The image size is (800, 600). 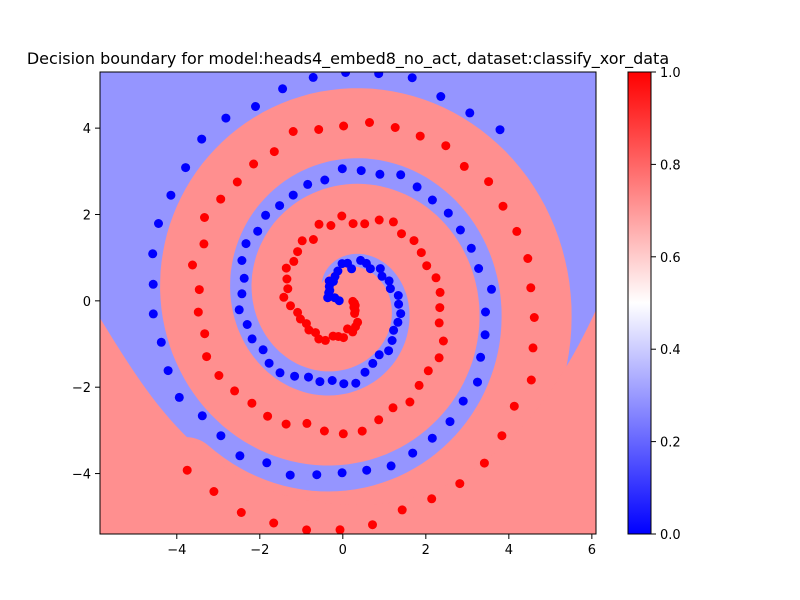 What do you see at coordinates (670, 350) in the screenshot?
I see `colorbar-tick-label: 0.4` at bounding box center [670, 350].